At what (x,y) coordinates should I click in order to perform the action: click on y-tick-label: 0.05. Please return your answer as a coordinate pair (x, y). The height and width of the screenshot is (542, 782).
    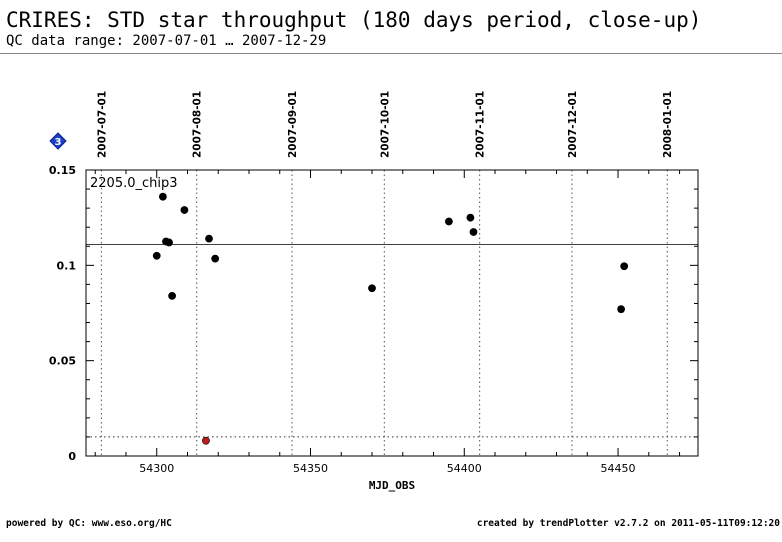
    Looking at the image, I should click on (62, 361).